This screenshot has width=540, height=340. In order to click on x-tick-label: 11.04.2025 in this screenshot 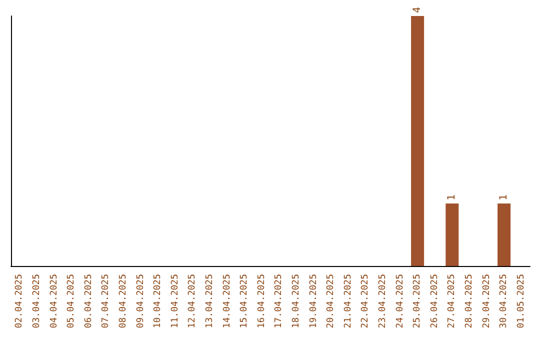, I will do `click(175, 301)`.